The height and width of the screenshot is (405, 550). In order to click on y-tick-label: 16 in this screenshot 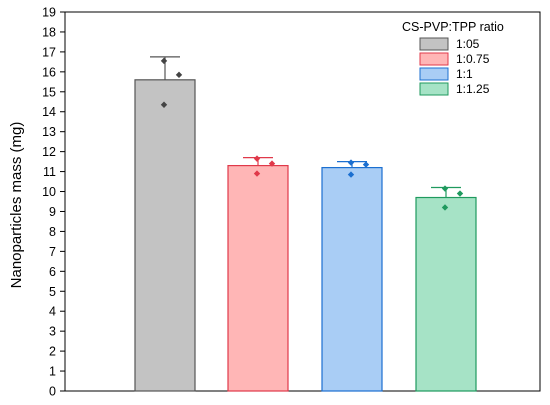, I will do `click(49, 72)`.